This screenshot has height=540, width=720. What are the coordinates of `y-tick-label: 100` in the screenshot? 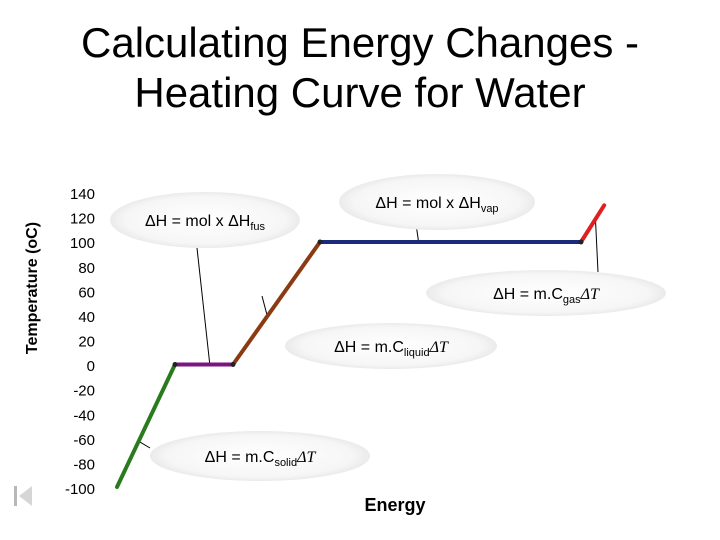 It's located at (82, 243).